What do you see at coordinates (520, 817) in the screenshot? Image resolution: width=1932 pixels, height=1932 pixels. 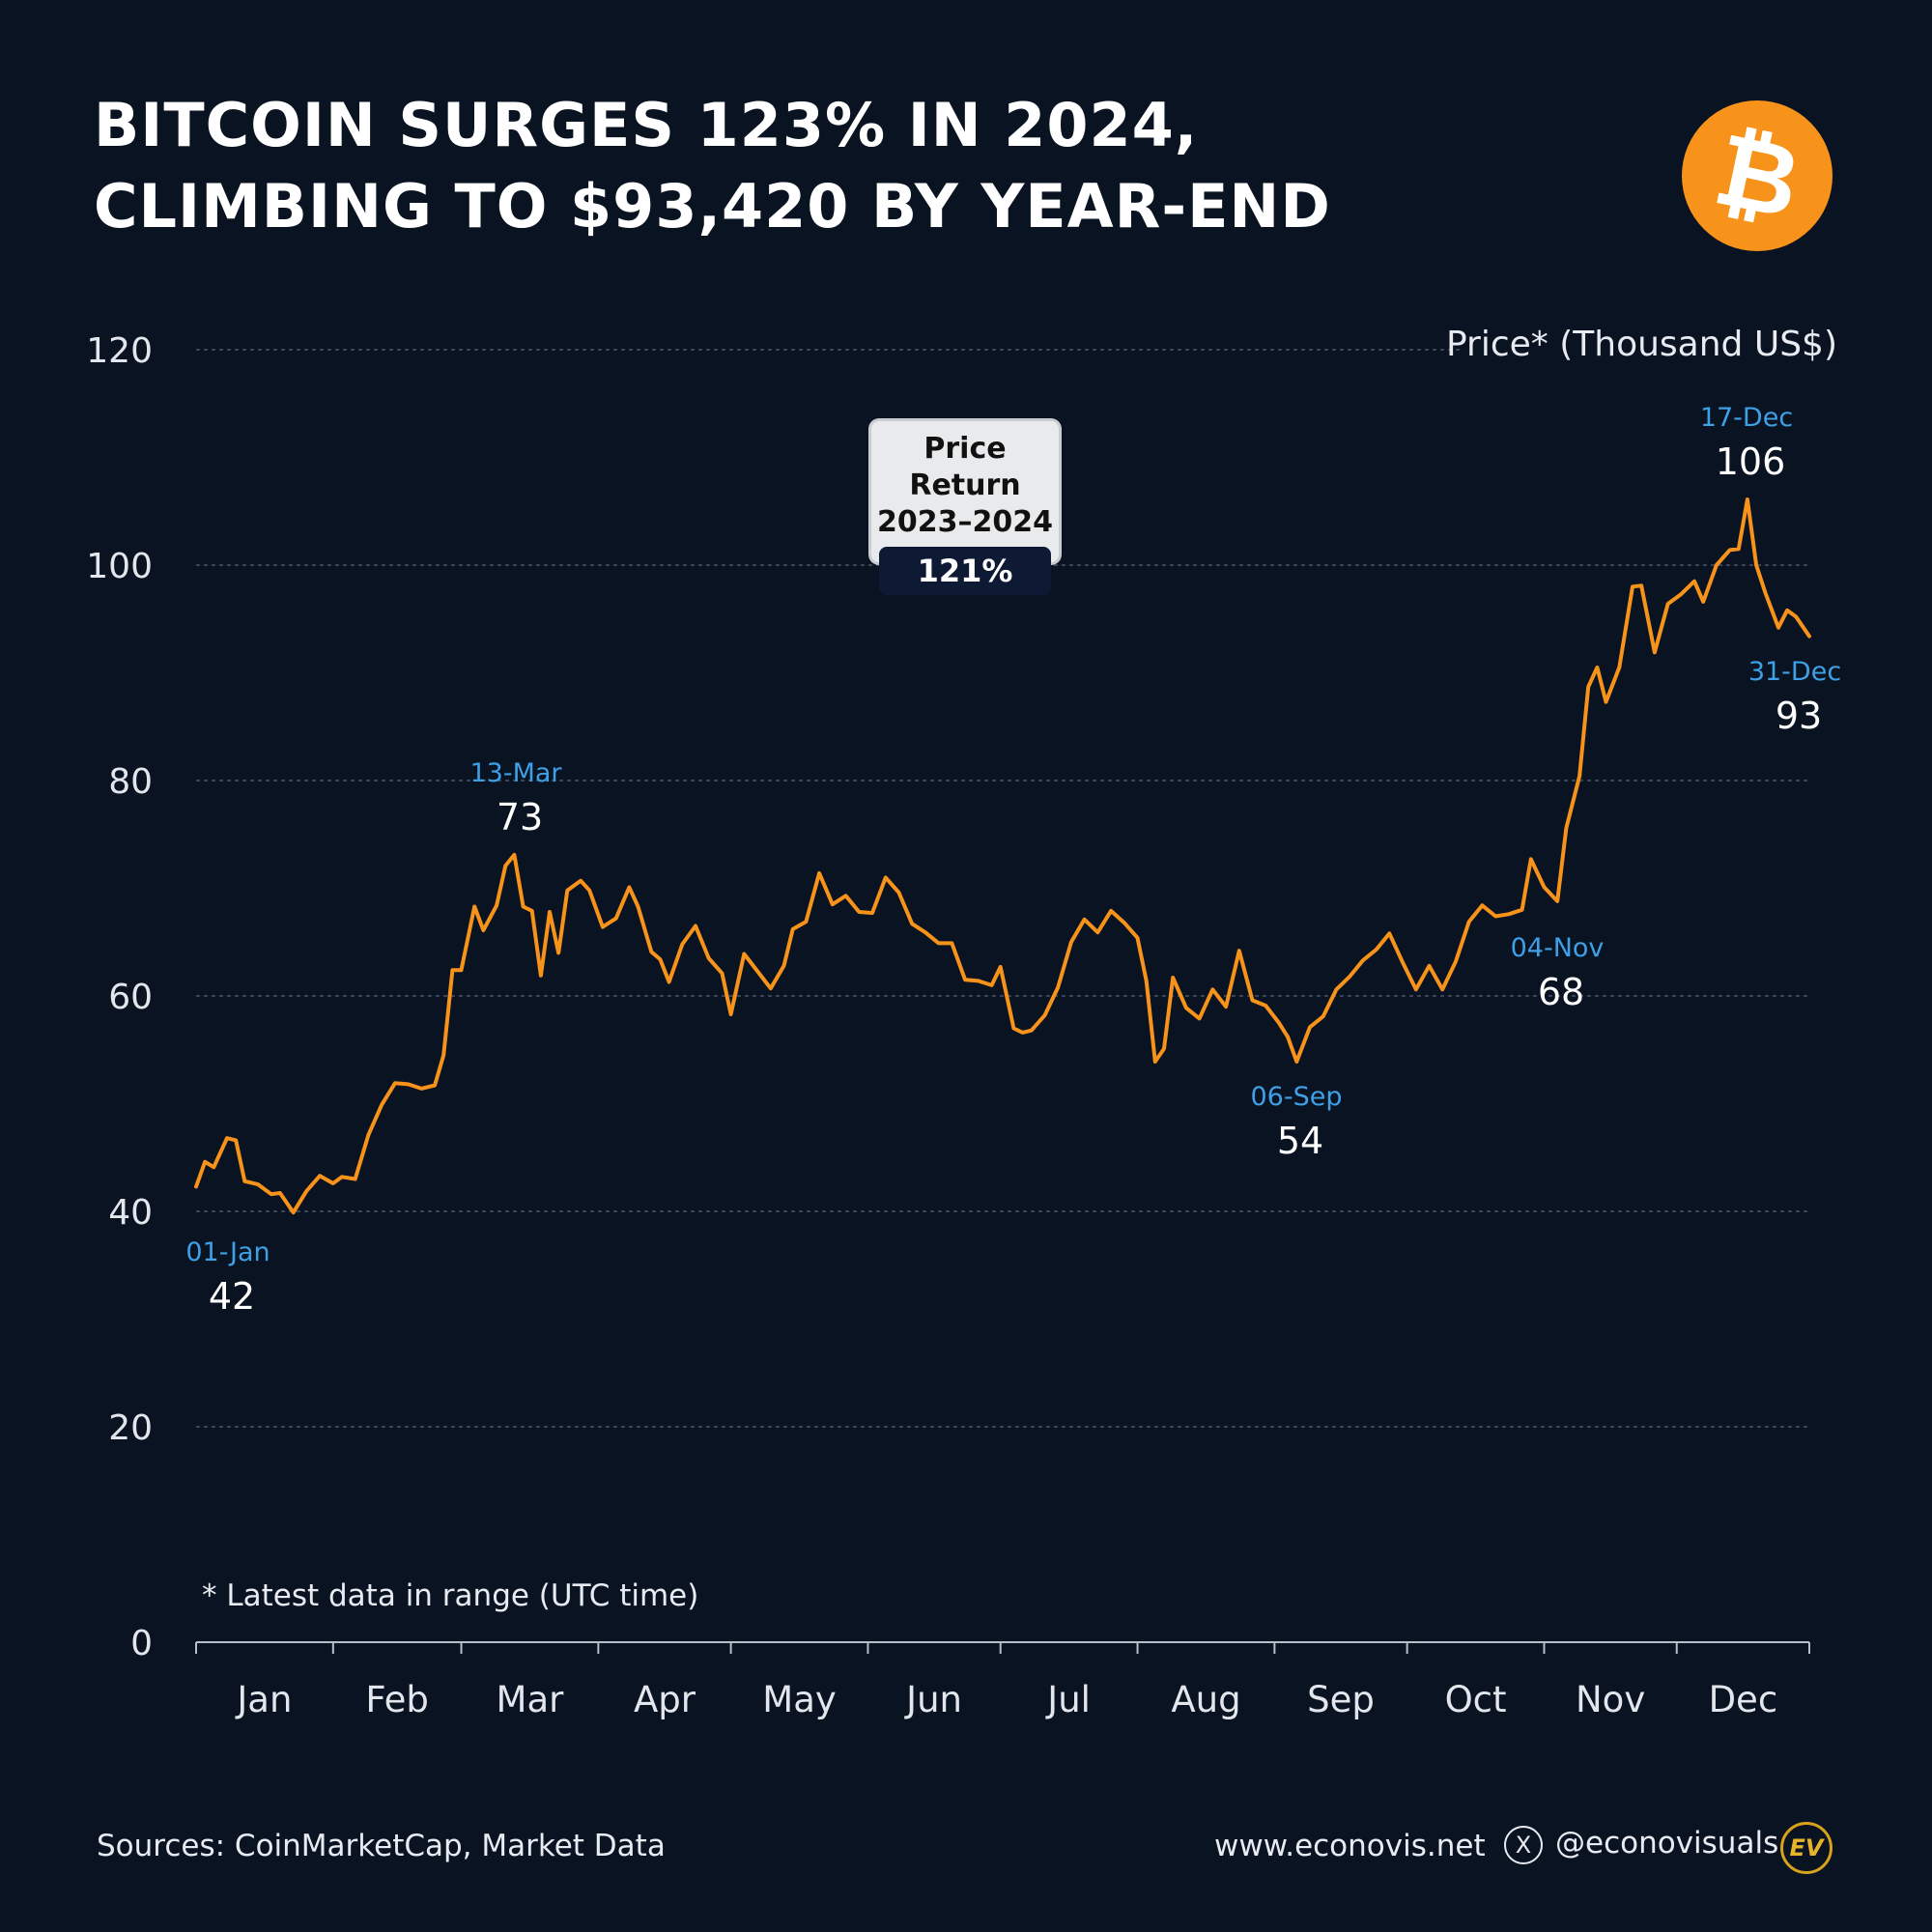 I see `annotation-value: 73` at bounding box center [520, 817].